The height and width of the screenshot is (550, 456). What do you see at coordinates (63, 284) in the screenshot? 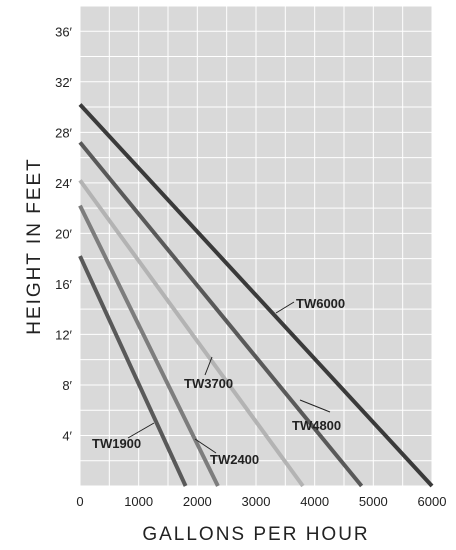
I see `y-tick-label: 16′` at bounding box center [63, 284].